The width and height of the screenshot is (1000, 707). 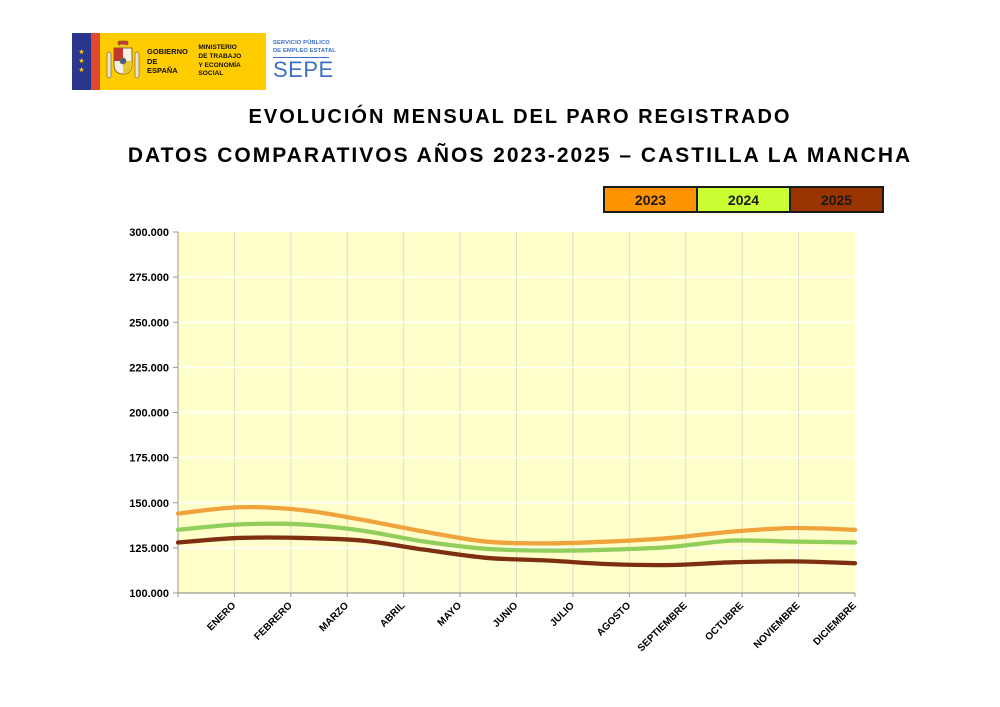 I want to click on x-axis-month-label: ABRIL, so click(x=392, y=614).